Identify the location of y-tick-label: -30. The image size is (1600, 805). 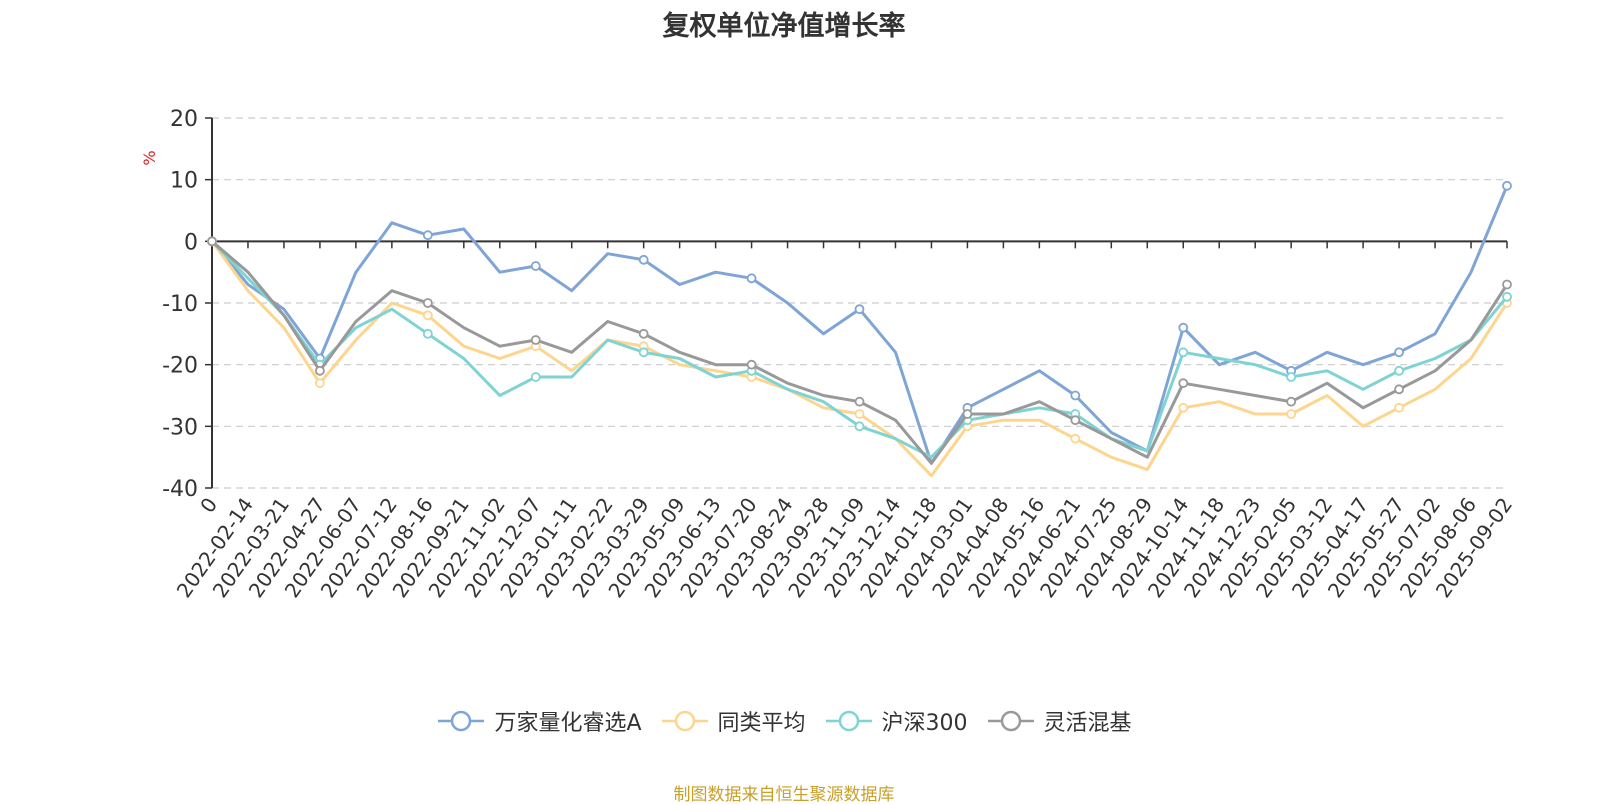
(180, 427).